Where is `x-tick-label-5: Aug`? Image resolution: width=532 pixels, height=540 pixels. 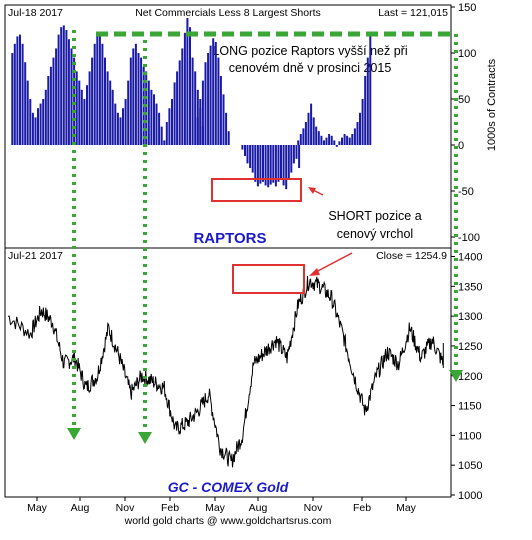
x-tick-label-5: Aug is located at coordinates (258, 508).